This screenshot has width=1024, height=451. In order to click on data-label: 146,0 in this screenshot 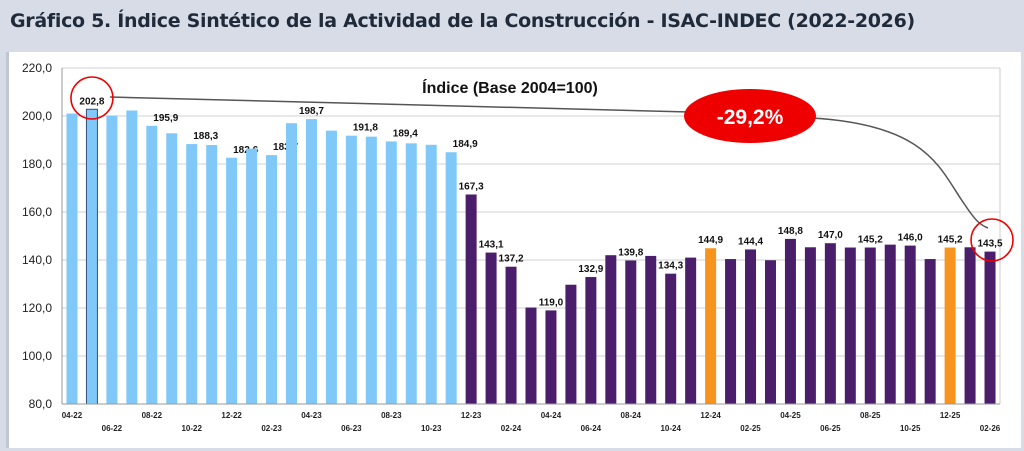, I will do `click(910, 238)`.